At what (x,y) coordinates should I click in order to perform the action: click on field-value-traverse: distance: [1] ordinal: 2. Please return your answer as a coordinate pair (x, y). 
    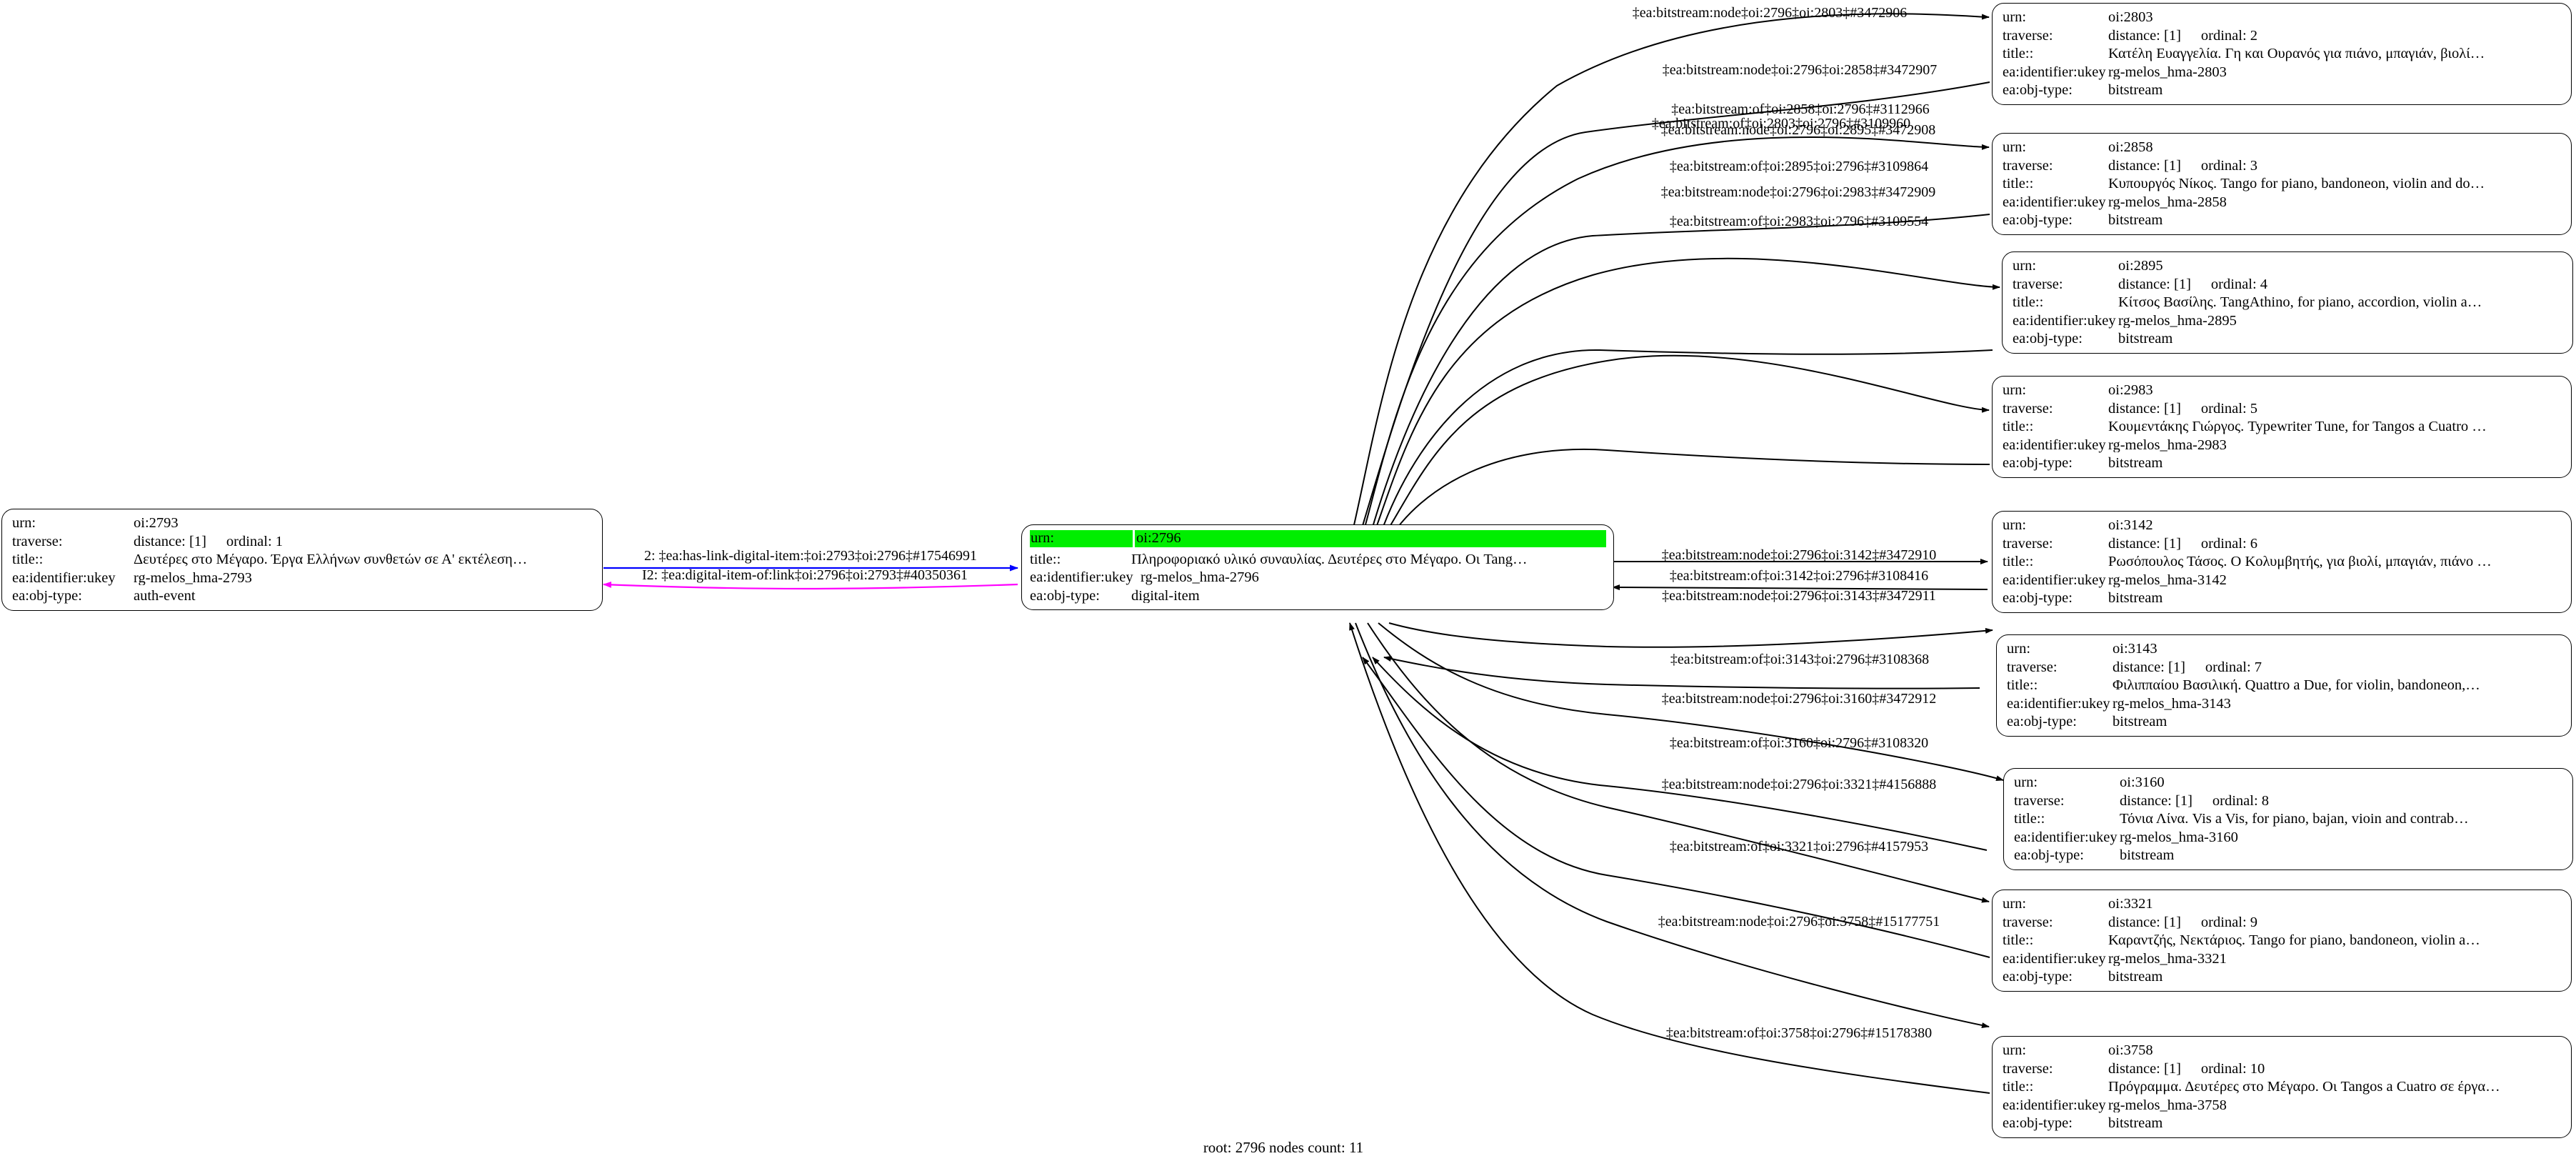
    Looking at the image, I should click on (2335, 37).